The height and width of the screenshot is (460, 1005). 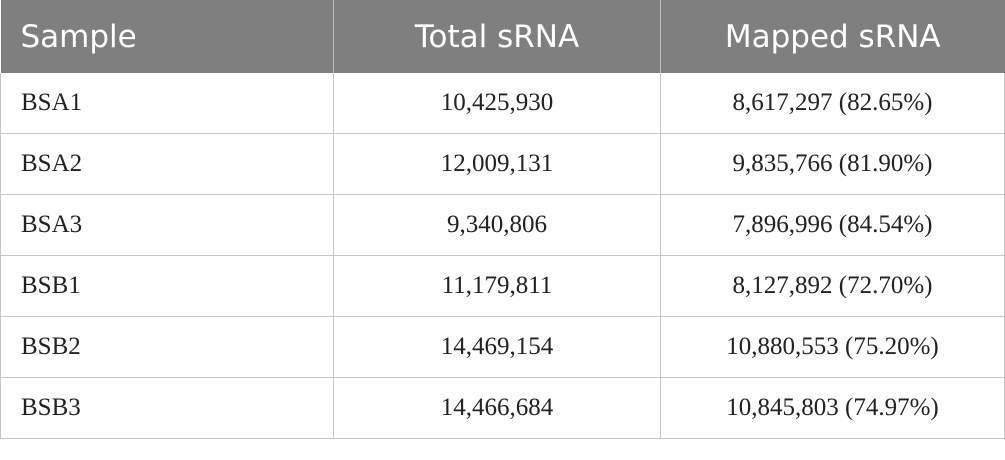 I want to click on header-sample: Sample, so click(x=167, y=36).